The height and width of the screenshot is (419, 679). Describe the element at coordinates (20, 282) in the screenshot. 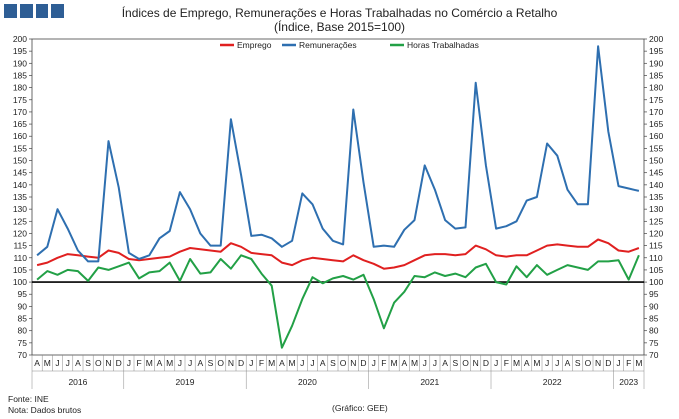

I see `y-tick-label-left: 100` at that location.